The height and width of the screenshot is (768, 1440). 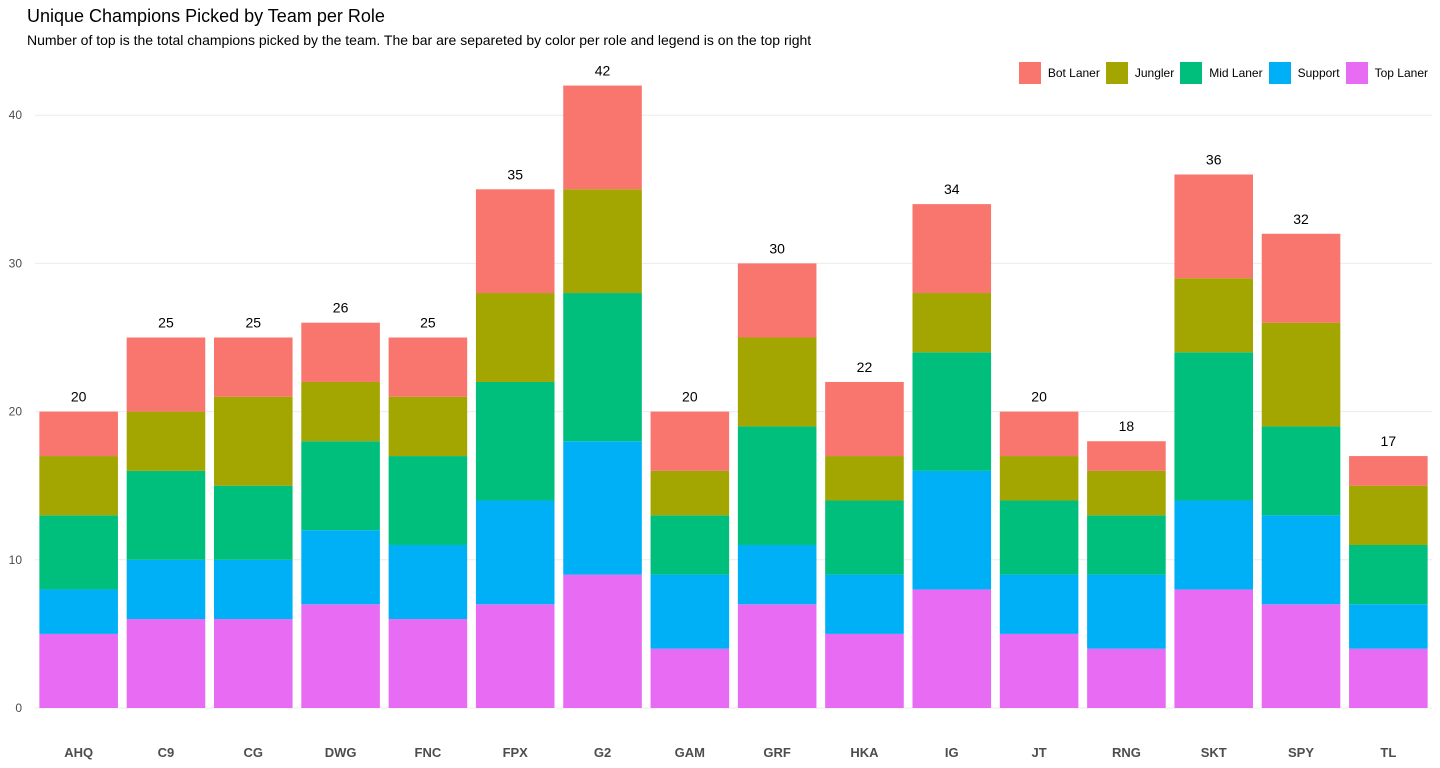 I want to click on x-tick-label: DWG, so click(x=341, y=752).